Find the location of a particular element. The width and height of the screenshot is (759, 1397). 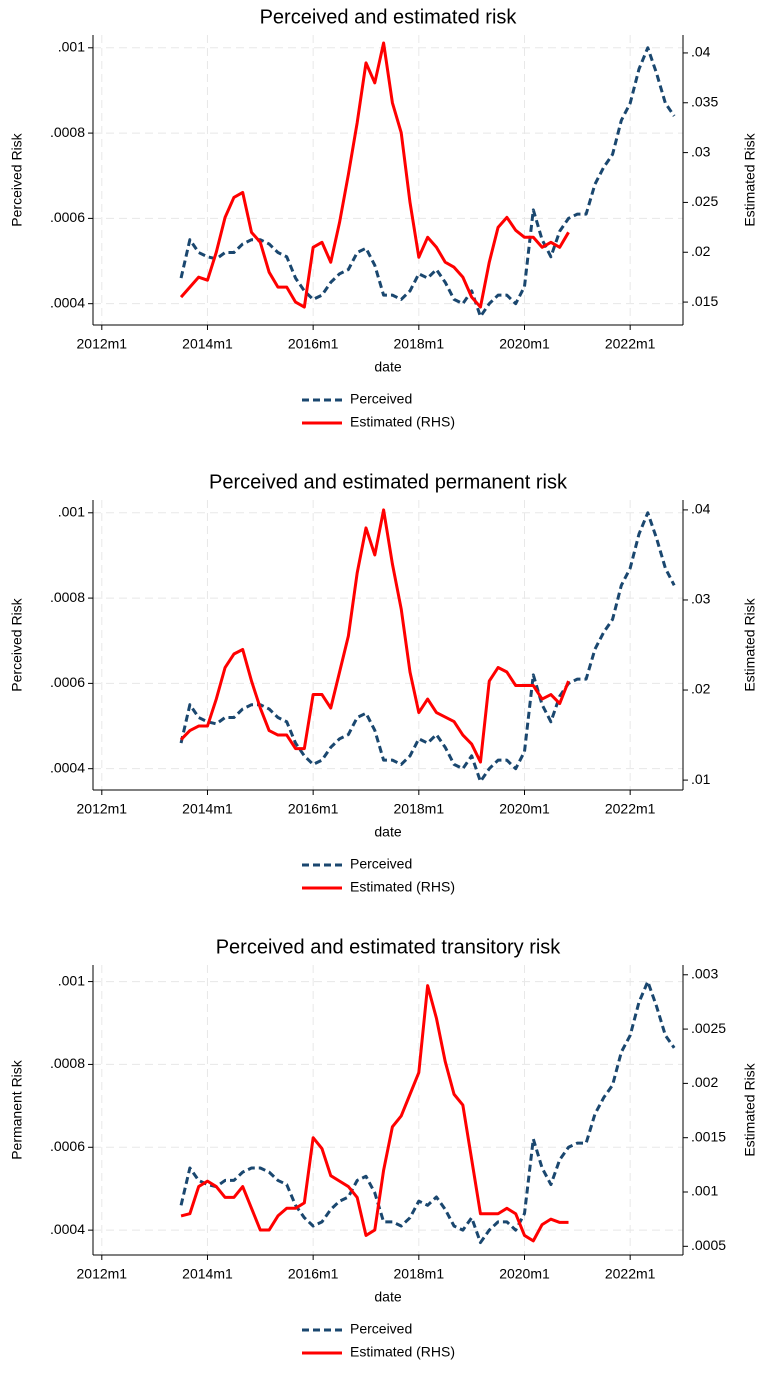

chart-title: Perceived and estimated permanent risk is located at coordinates (388, 482).